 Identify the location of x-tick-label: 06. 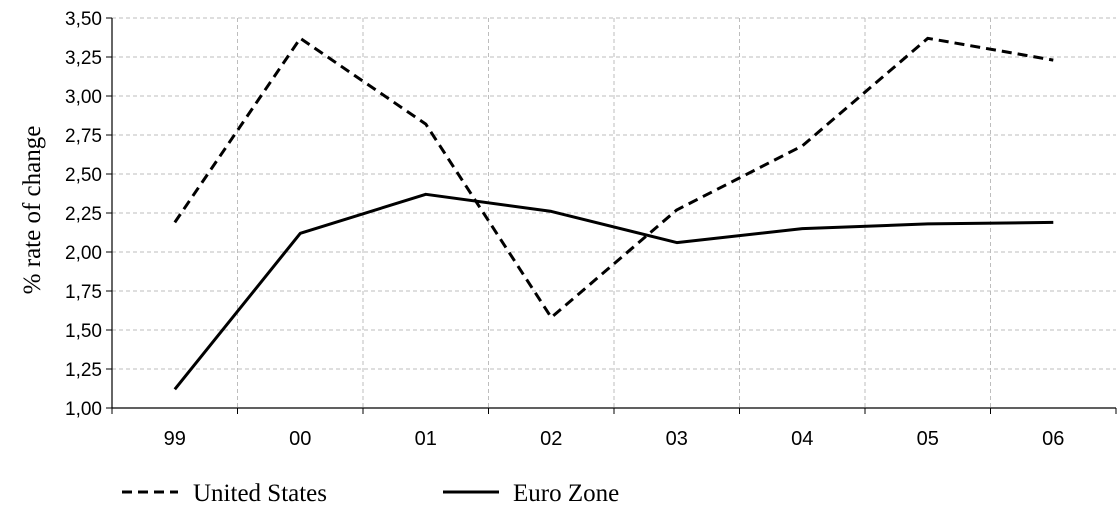
(1053, 439).